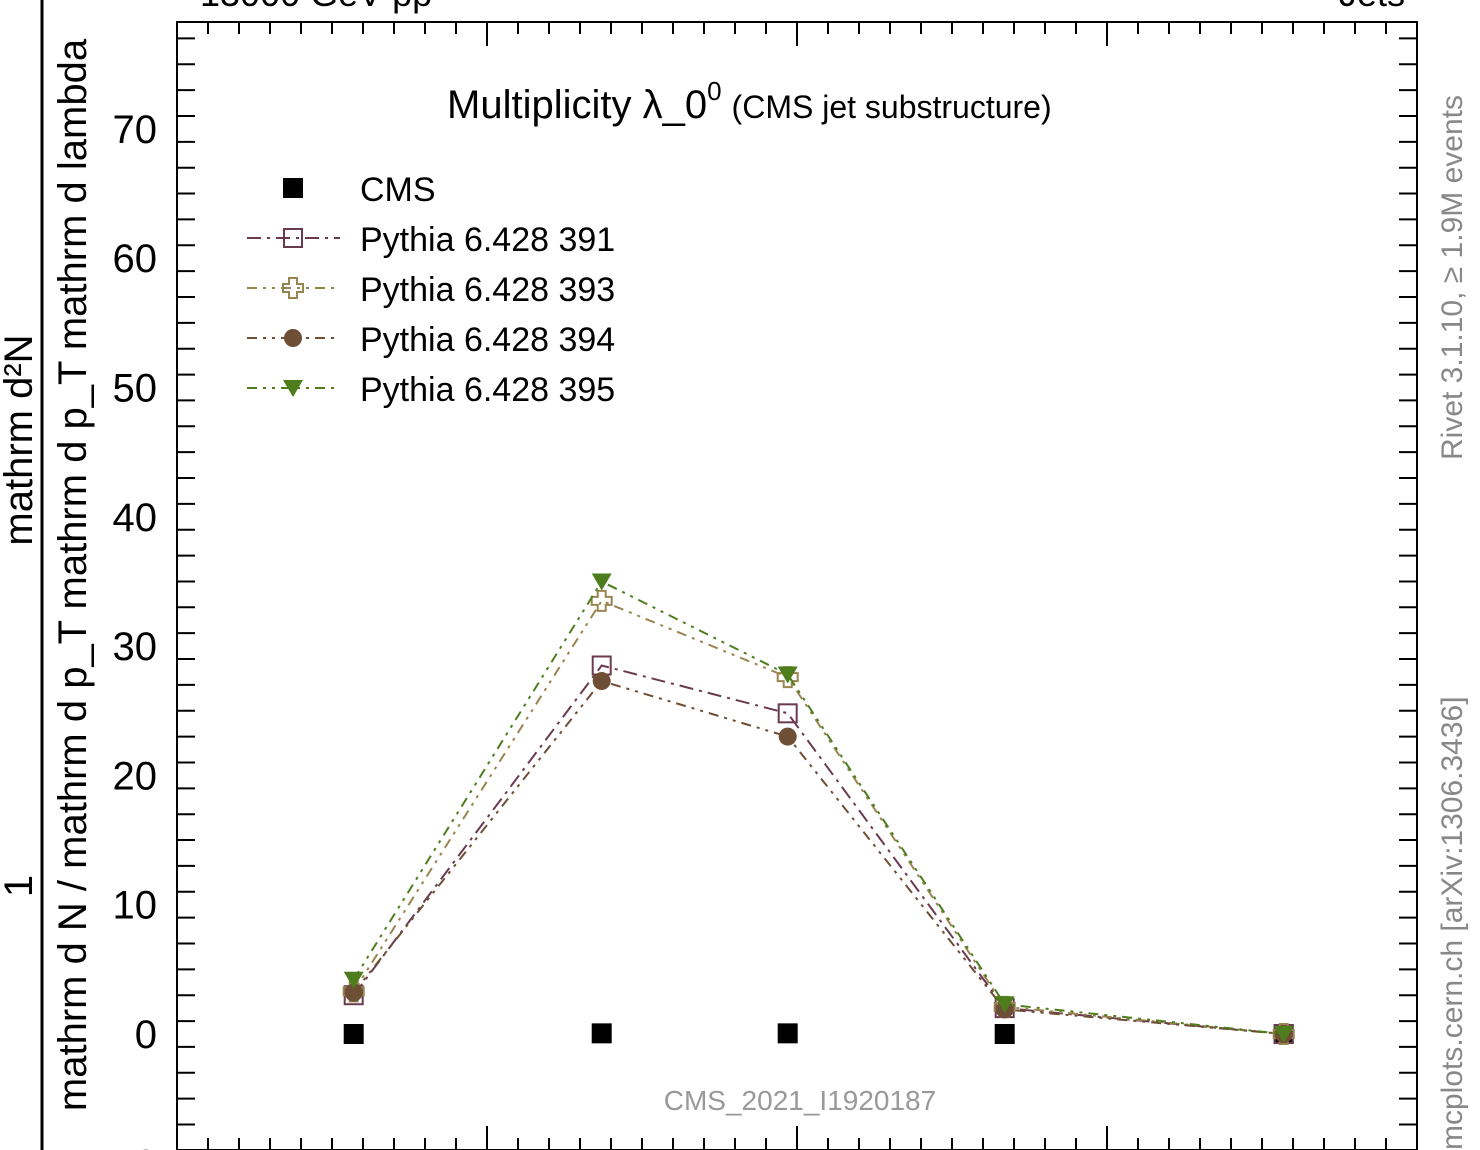 Image resolution: width=1480 pixels, height=1150 pixels. I want to click on y-tick-label: 20, so click(135, 776).